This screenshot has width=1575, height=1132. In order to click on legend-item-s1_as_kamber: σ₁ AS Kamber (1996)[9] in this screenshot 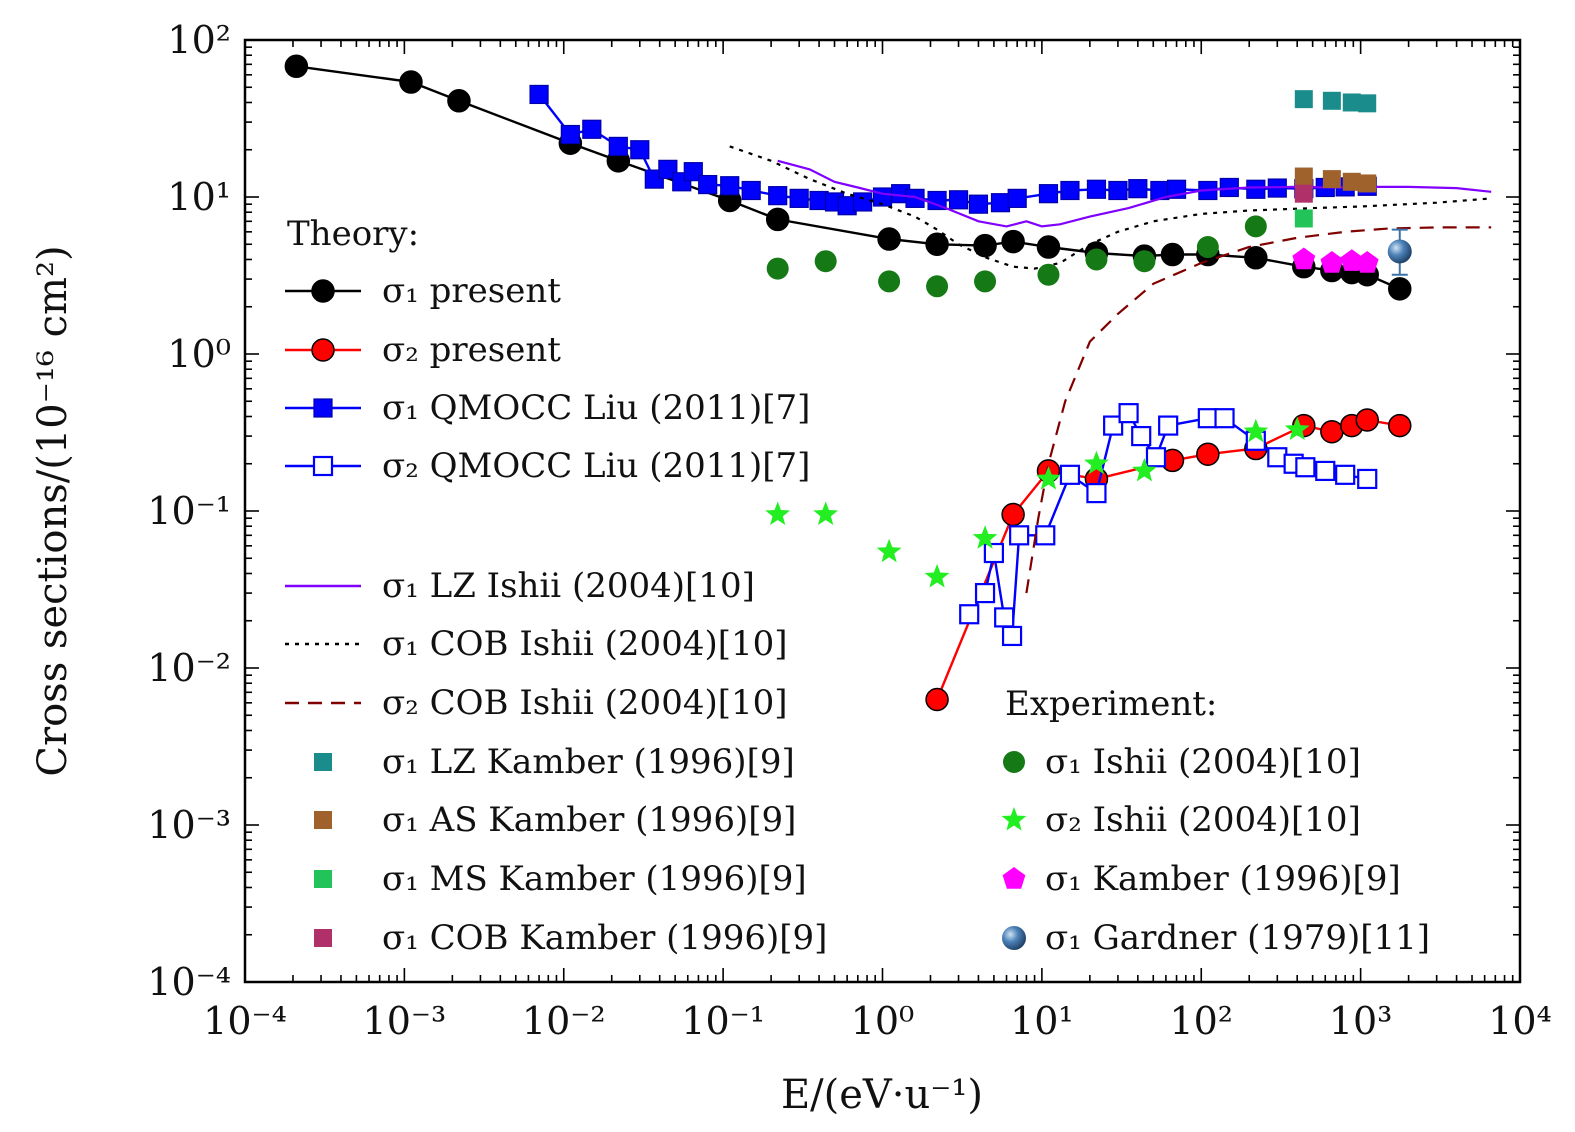, I will do `click(555, 820)`.